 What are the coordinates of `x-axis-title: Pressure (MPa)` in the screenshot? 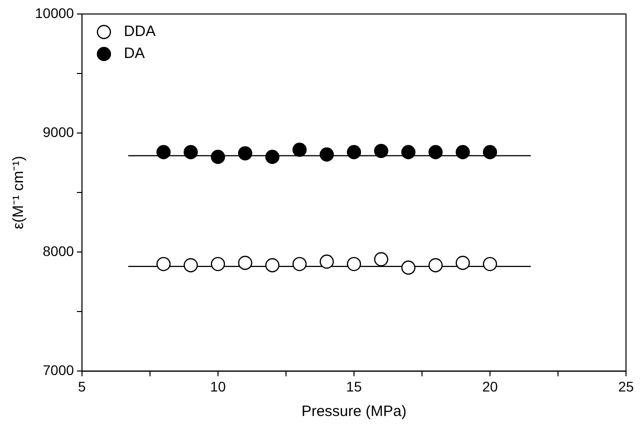 It's located at (353, 411).